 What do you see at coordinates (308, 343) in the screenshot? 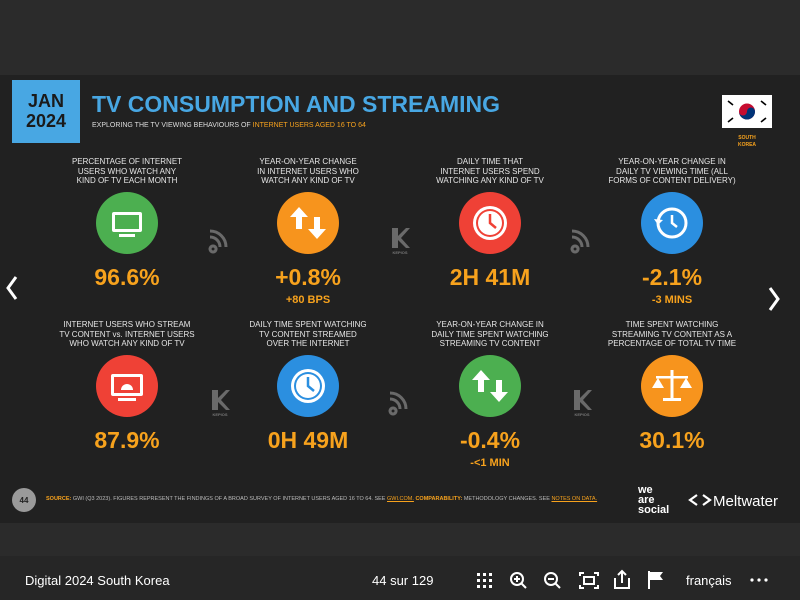
I see `stat-label-line: OVER THE INTERNET` at bounding box center [308, 343].